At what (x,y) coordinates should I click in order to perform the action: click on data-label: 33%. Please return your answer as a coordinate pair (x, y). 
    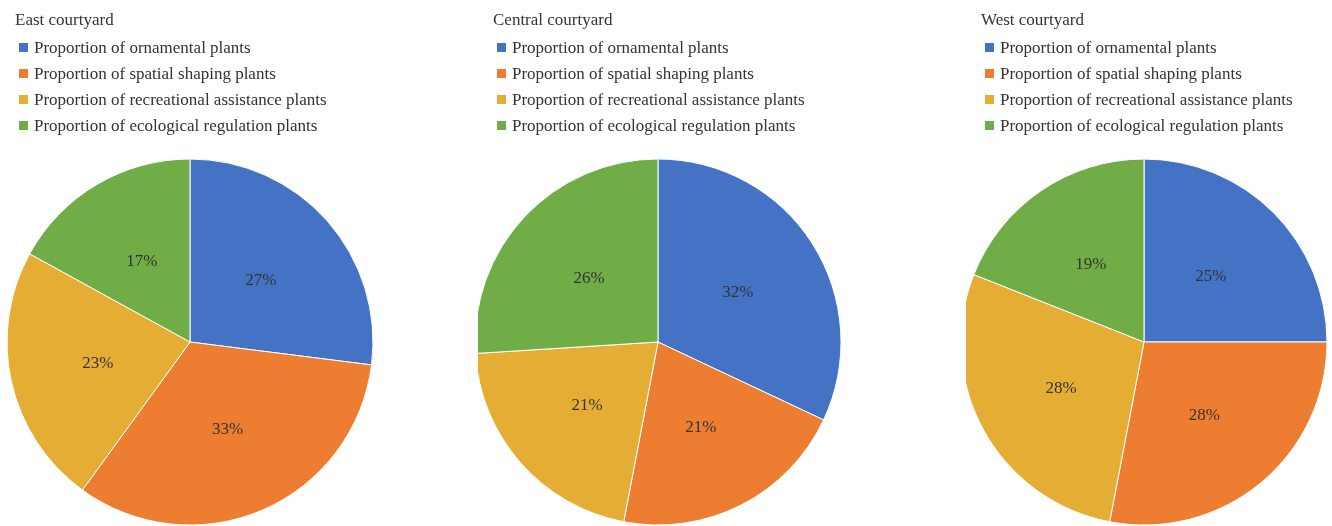
    Looking at the image, I should click on (227, 429).